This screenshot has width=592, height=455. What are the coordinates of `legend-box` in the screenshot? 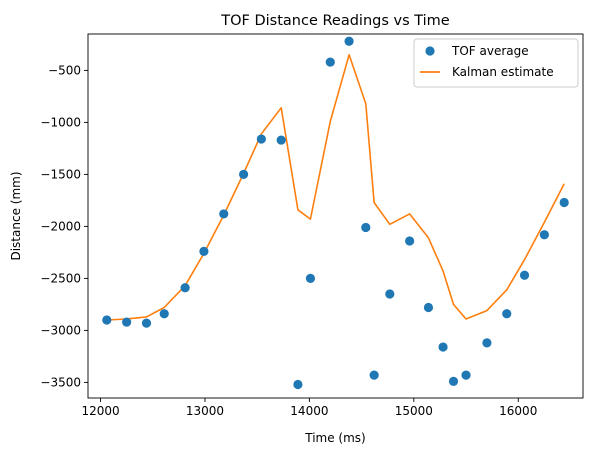 It's located at (496, 63).